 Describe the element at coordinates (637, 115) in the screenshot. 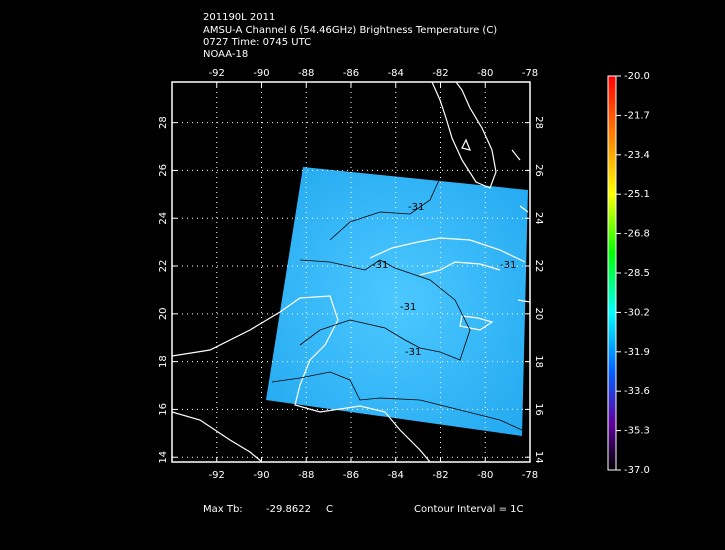

I see `colorbar-label: -21.7` at that location.